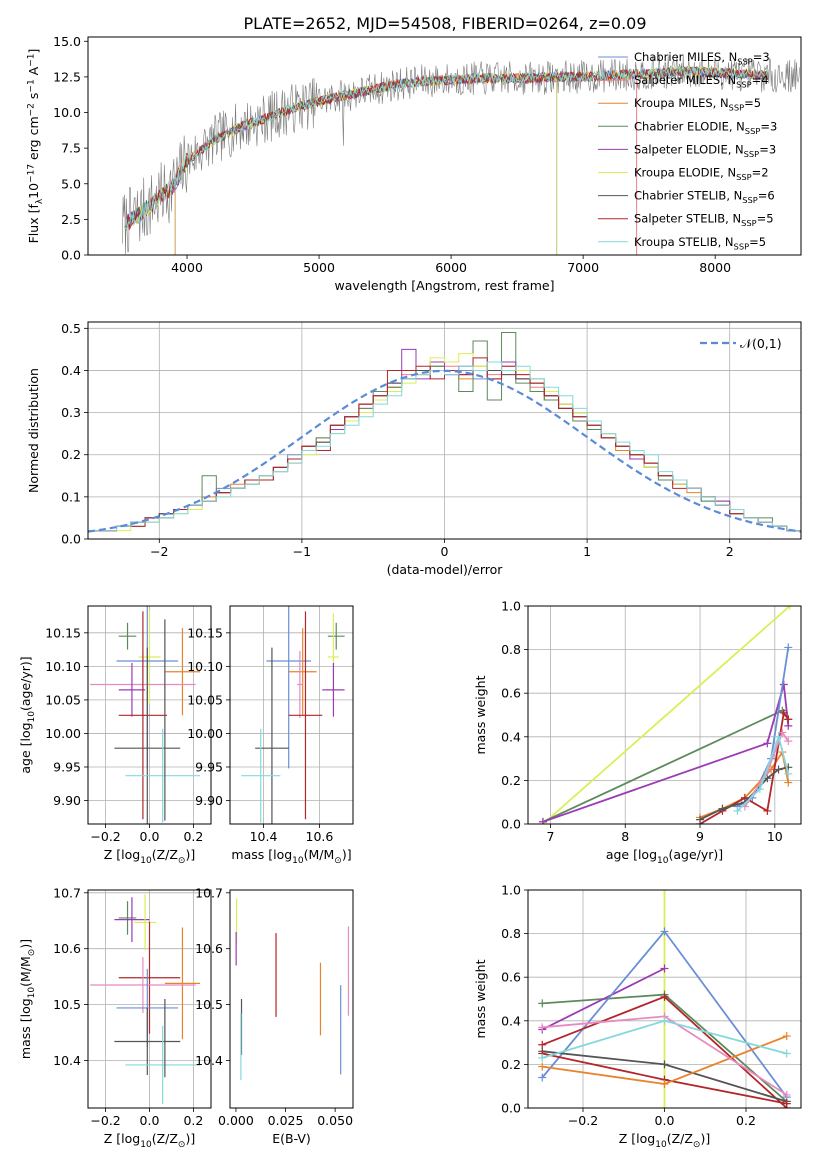 This screenshot has width=819, height=1170. I want to click on x-axis-label: Z [log10(Z/Z⊙)], so click(664, 1140).